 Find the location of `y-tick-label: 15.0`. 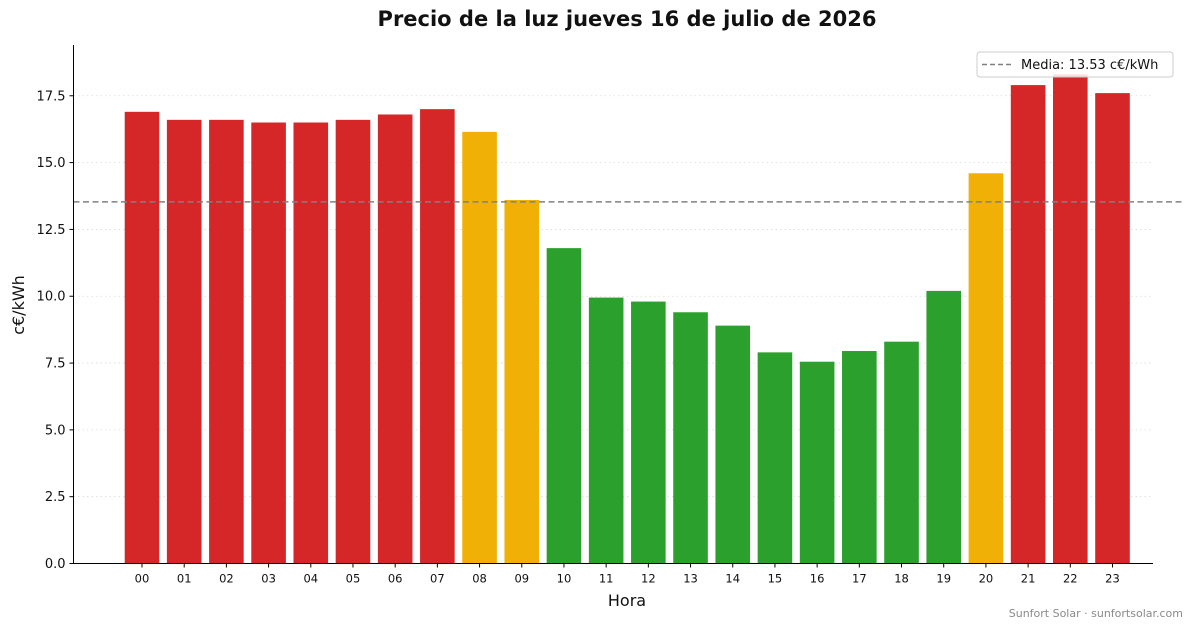

y-tick-label: 15.0 is located at coordinates (51, 163).